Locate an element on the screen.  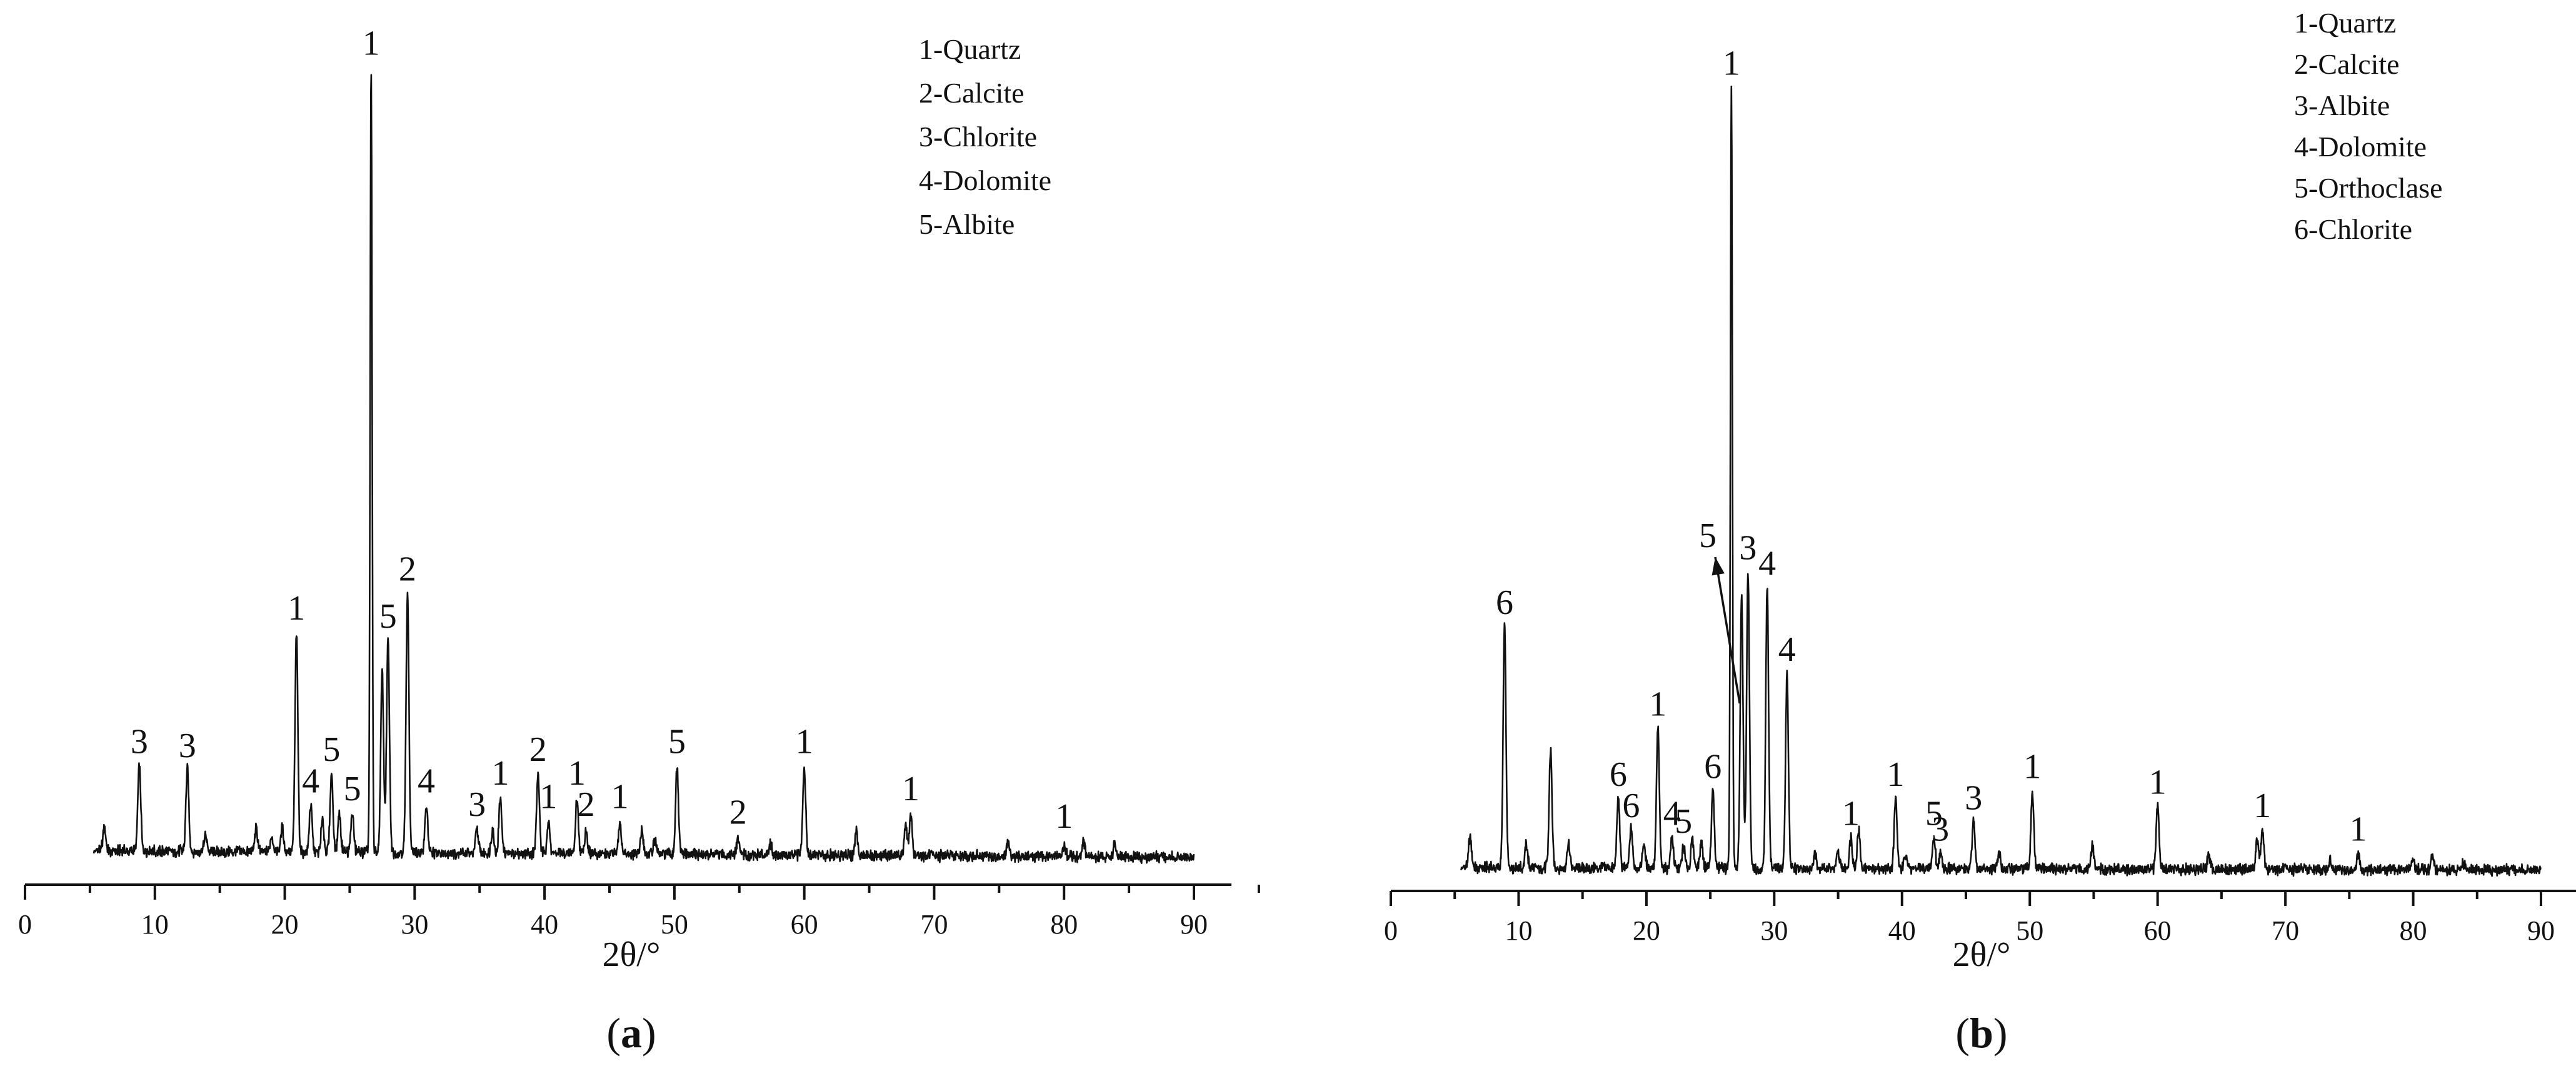
panel-a-caption-letter: a is located at coordinates (631, 1033).